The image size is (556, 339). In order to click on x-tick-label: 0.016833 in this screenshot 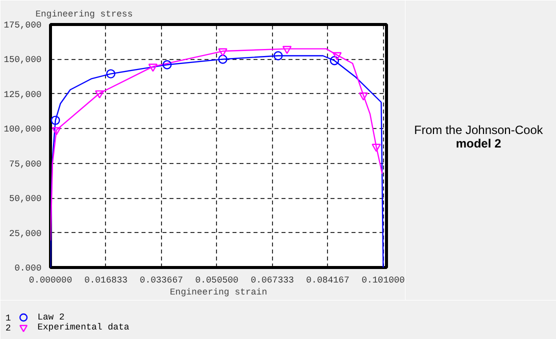, I will do `click(106, 281)`.